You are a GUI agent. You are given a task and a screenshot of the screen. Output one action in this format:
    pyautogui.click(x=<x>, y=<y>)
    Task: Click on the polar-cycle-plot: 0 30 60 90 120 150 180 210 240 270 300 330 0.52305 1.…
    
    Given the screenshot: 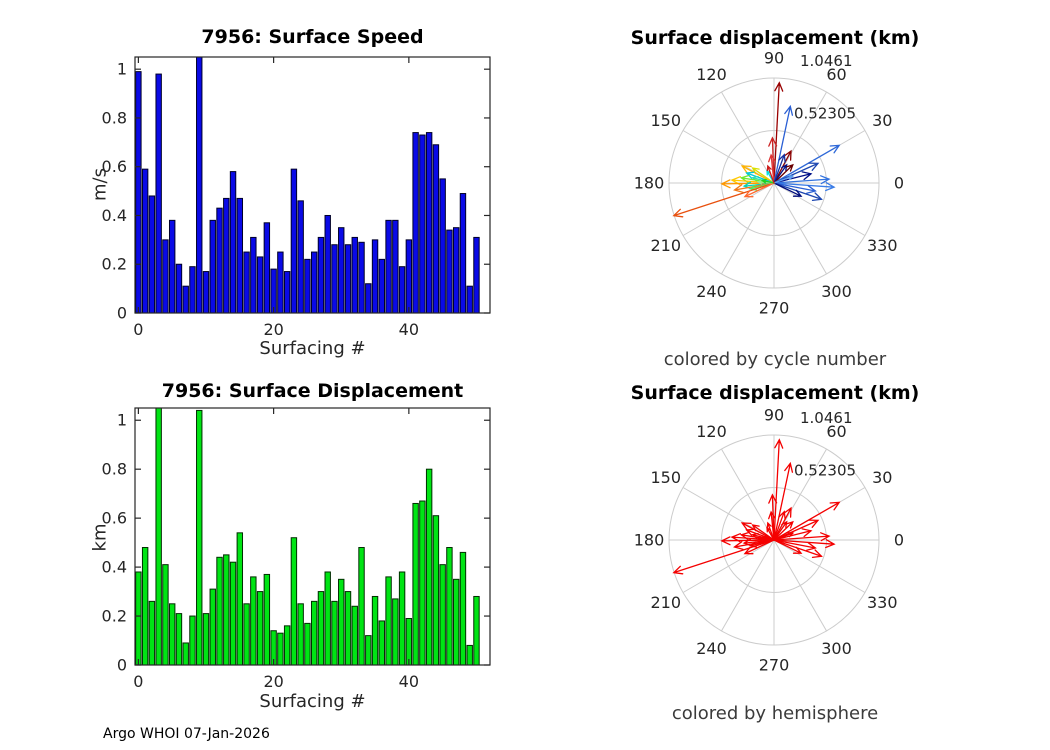 What is the action you would take?
    pyautogui.click(x=769, y=183)
    